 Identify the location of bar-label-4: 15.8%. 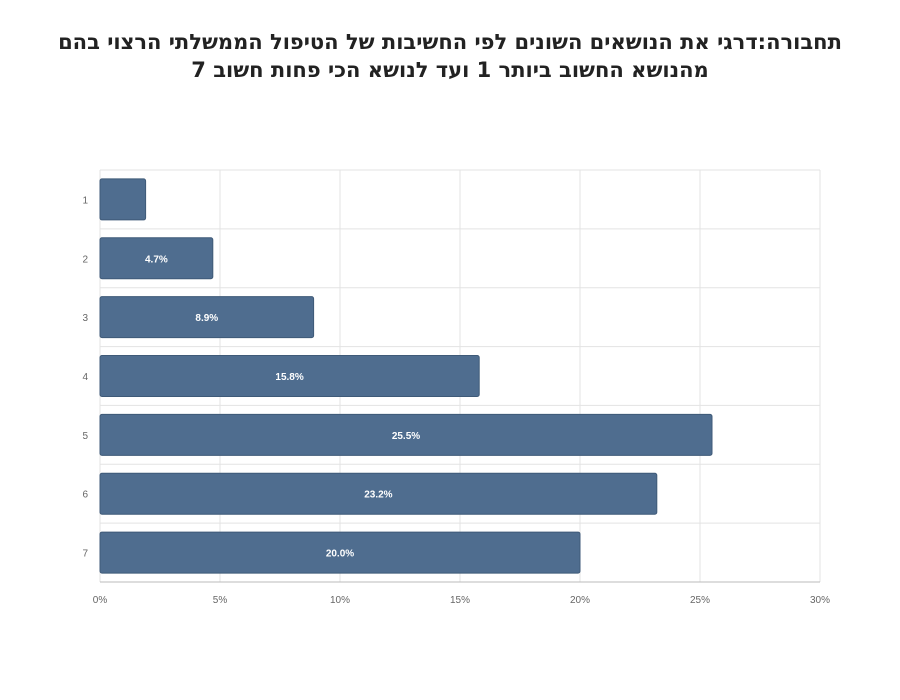
(289, 377).